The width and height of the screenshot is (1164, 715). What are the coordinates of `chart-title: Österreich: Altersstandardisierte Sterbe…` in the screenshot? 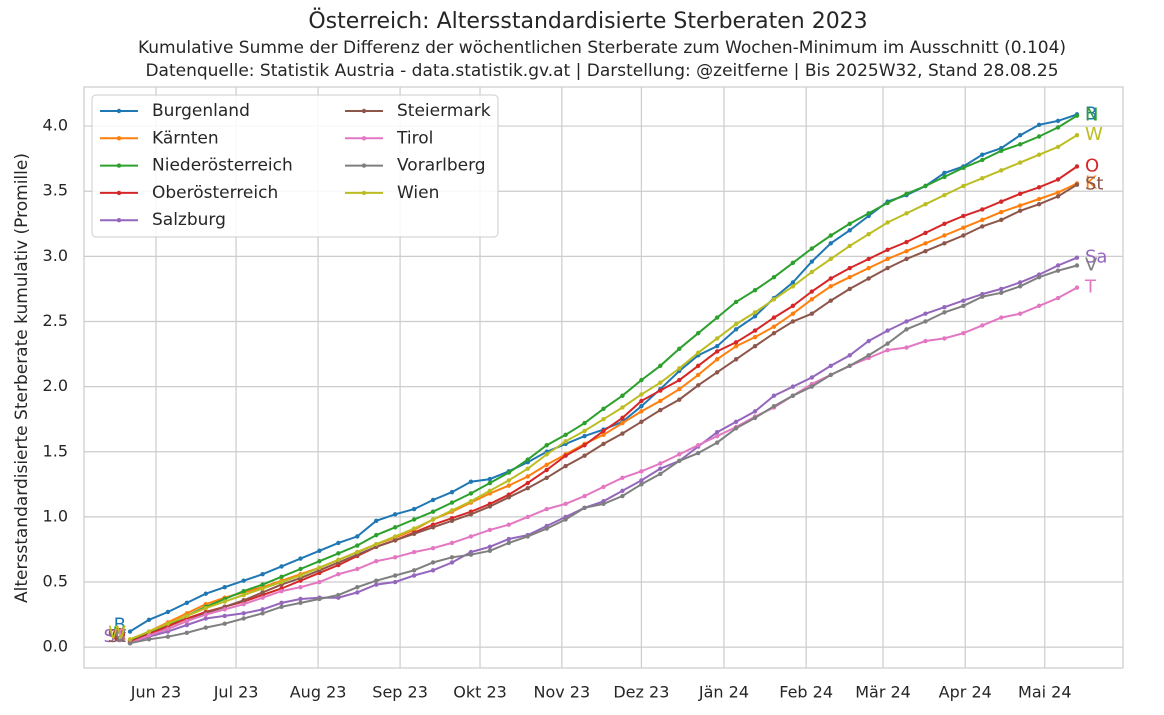 It's located at (587, 21).